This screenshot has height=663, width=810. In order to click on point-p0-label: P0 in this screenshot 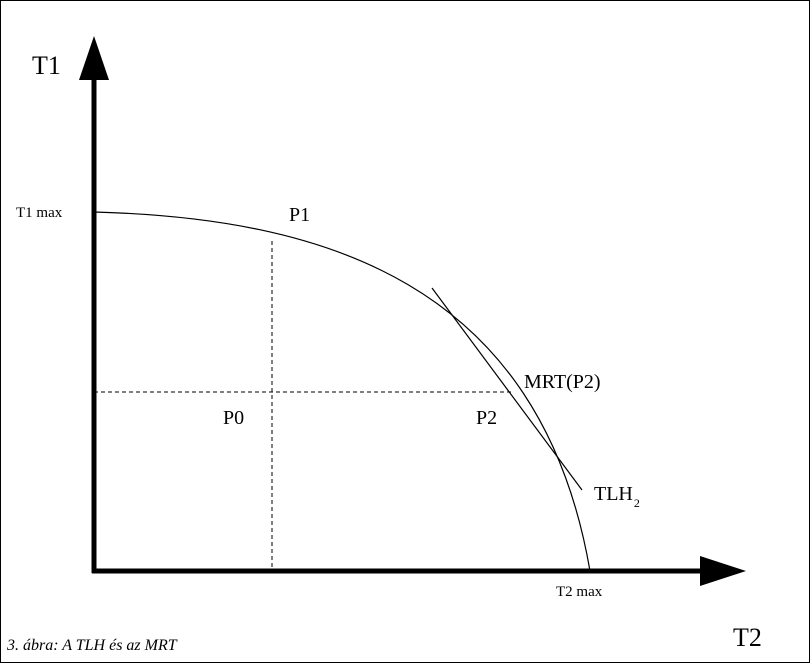, I will do `click(233, 418)`.